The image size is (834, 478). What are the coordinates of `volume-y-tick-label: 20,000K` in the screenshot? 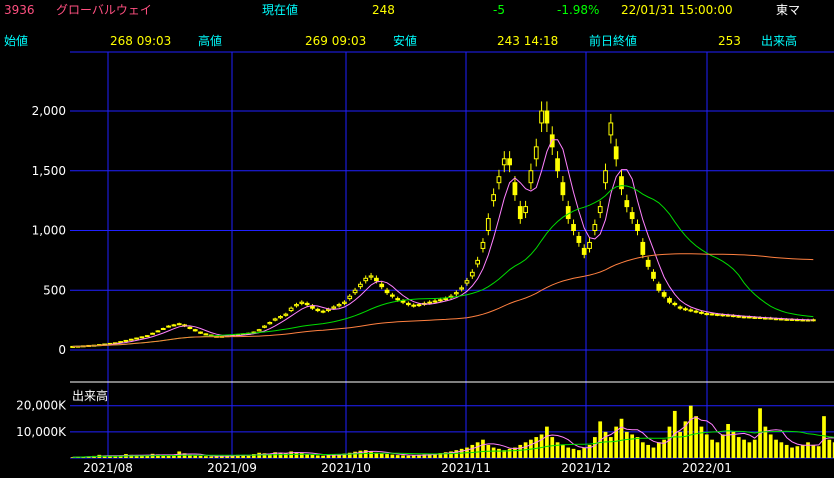 It's located at (41, 406).